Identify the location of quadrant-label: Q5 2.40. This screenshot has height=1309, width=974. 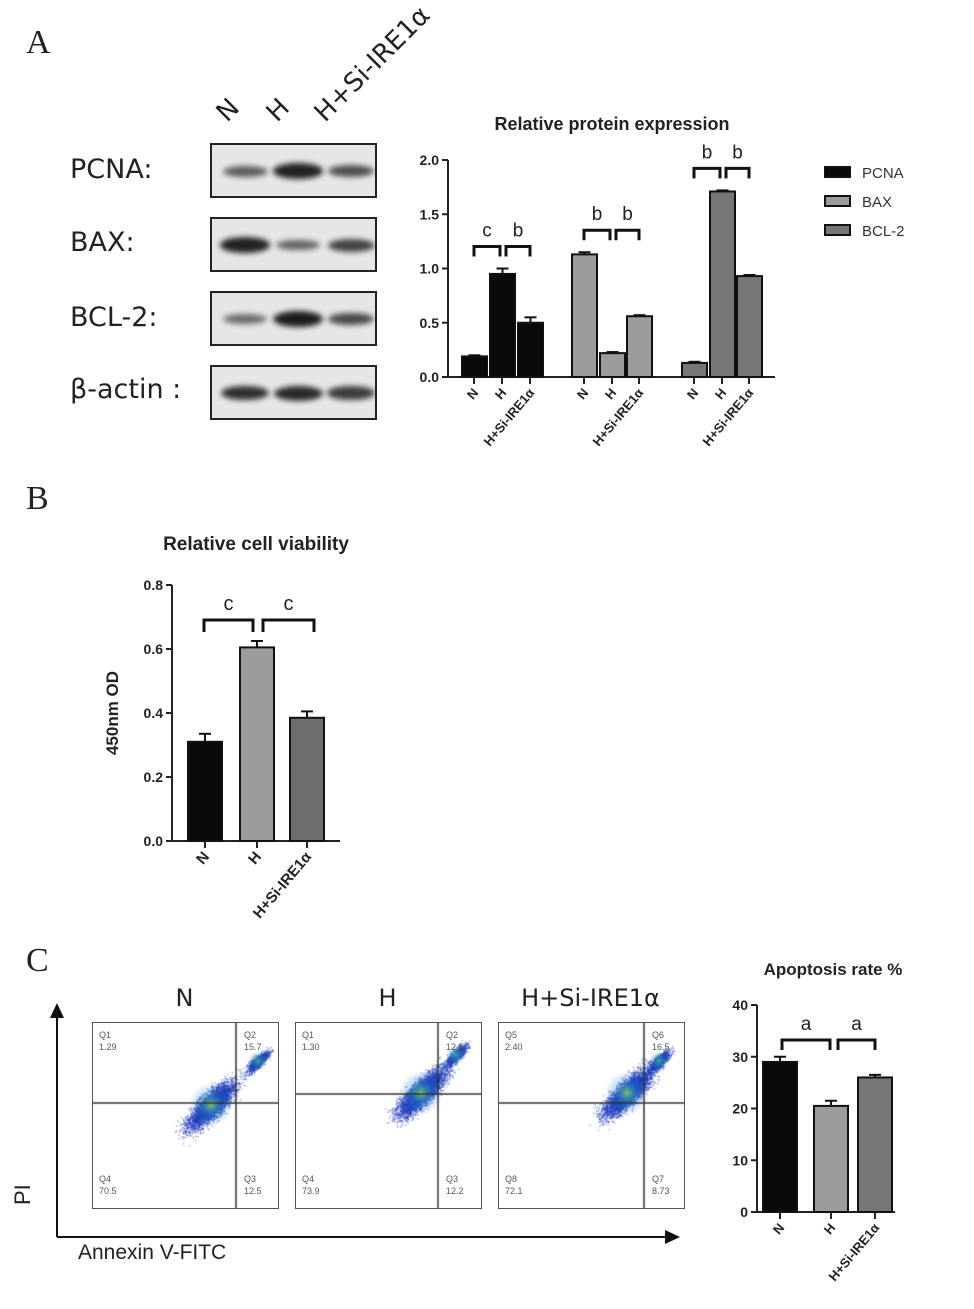
(514, 1041).